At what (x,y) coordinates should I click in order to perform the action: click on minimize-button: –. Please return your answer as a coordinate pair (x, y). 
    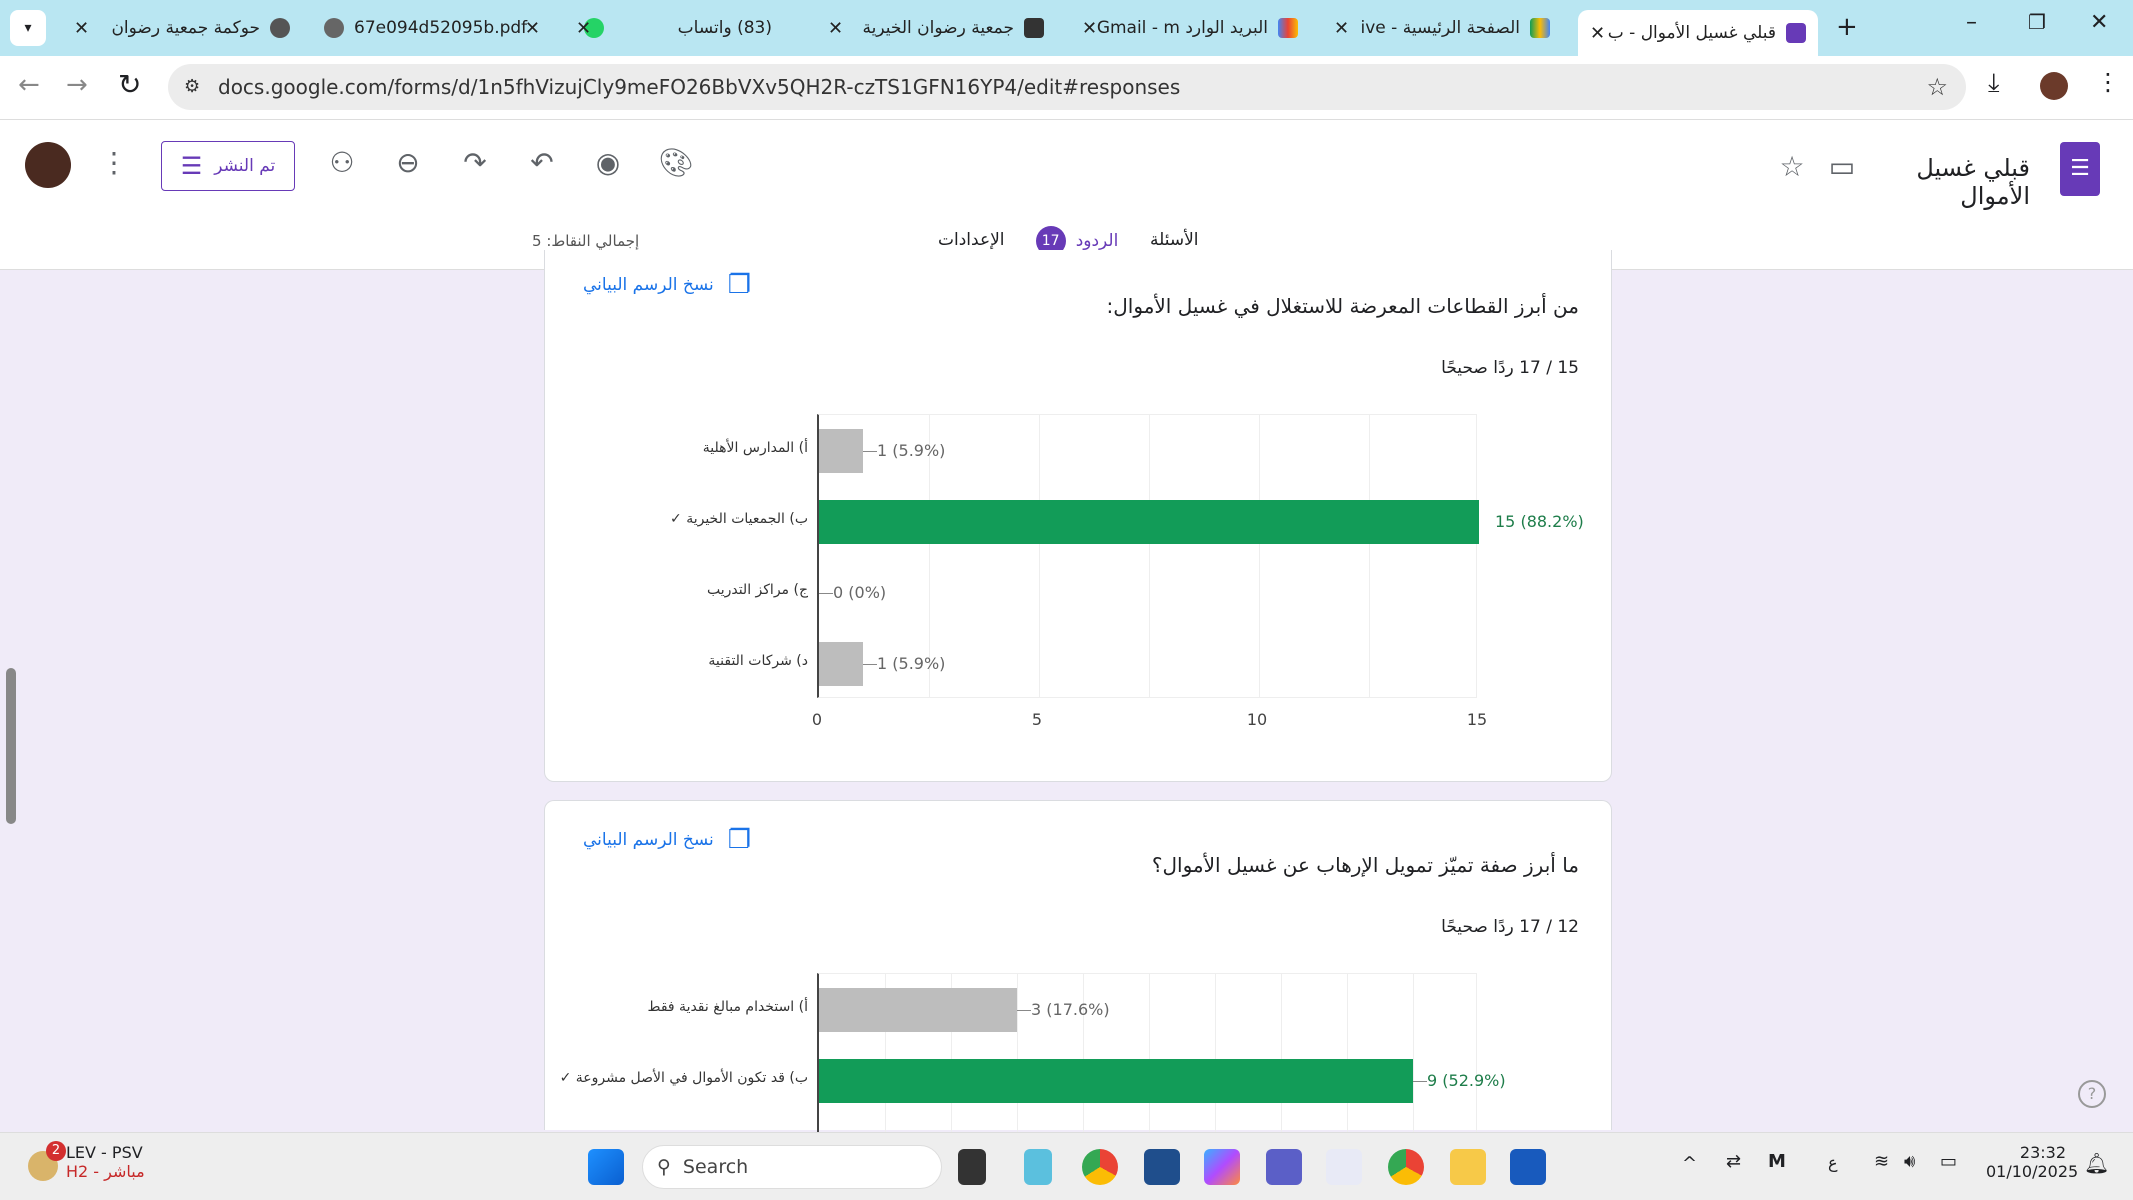
    Looking at the image, I should click on (1971, 22).